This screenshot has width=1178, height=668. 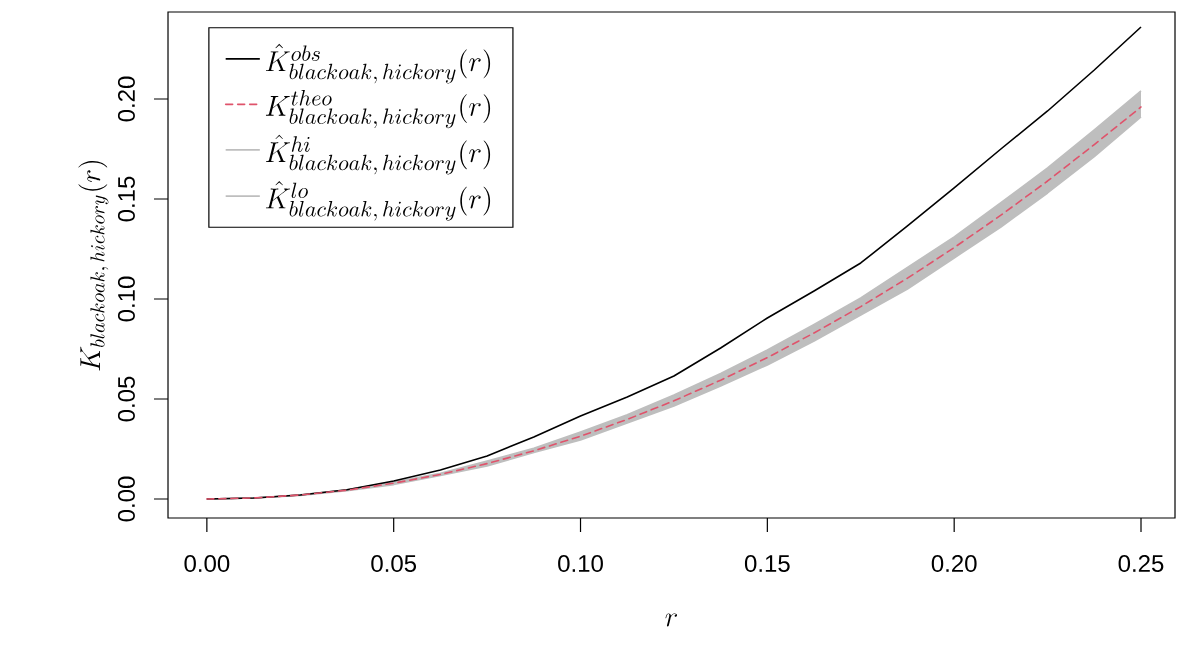 What do you see at coordinates (394, 564) in the screenshot?
I see `x-tick-label: 0.05` at bounding box center [394, 564].